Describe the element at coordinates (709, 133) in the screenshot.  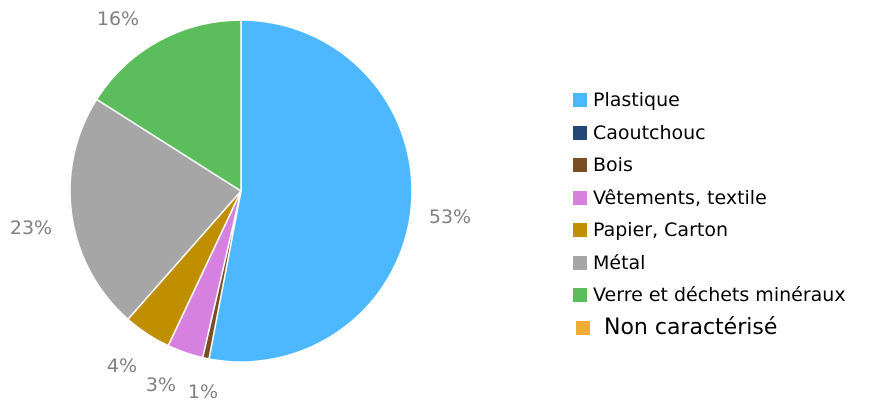
I see `legend-item-caoutchouc: Caoutchouc` at that location.